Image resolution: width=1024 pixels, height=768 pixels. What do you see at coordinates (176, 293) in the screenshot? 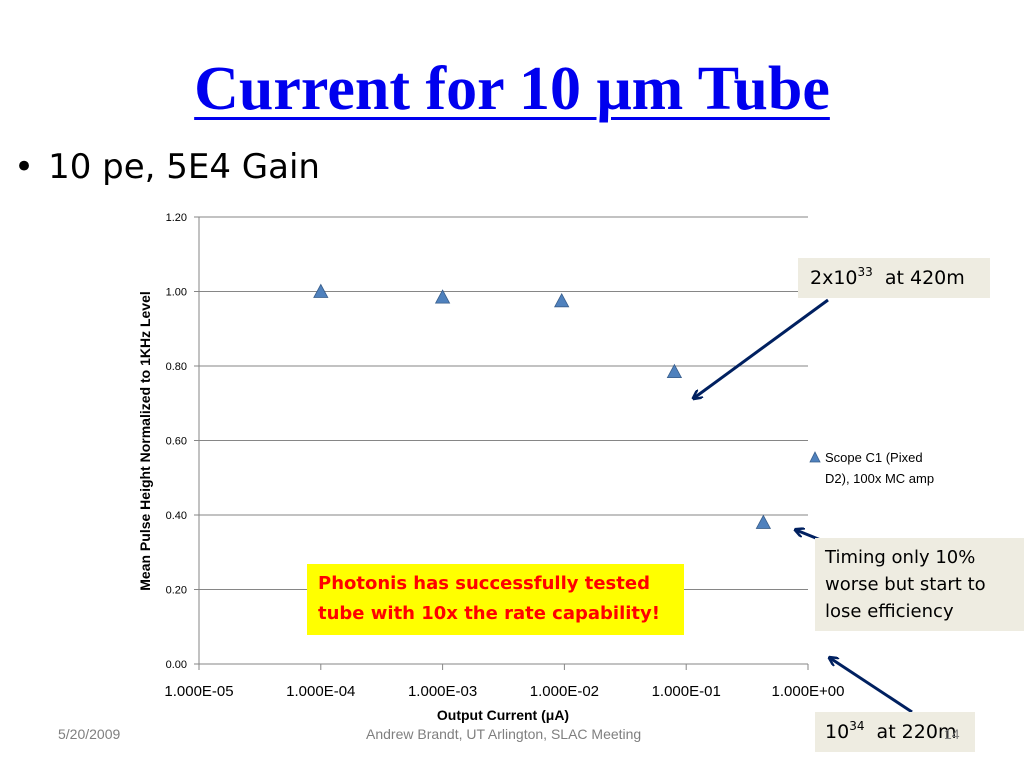
I see `y-tick-label: 1.00` at bounding box center [176, 293].